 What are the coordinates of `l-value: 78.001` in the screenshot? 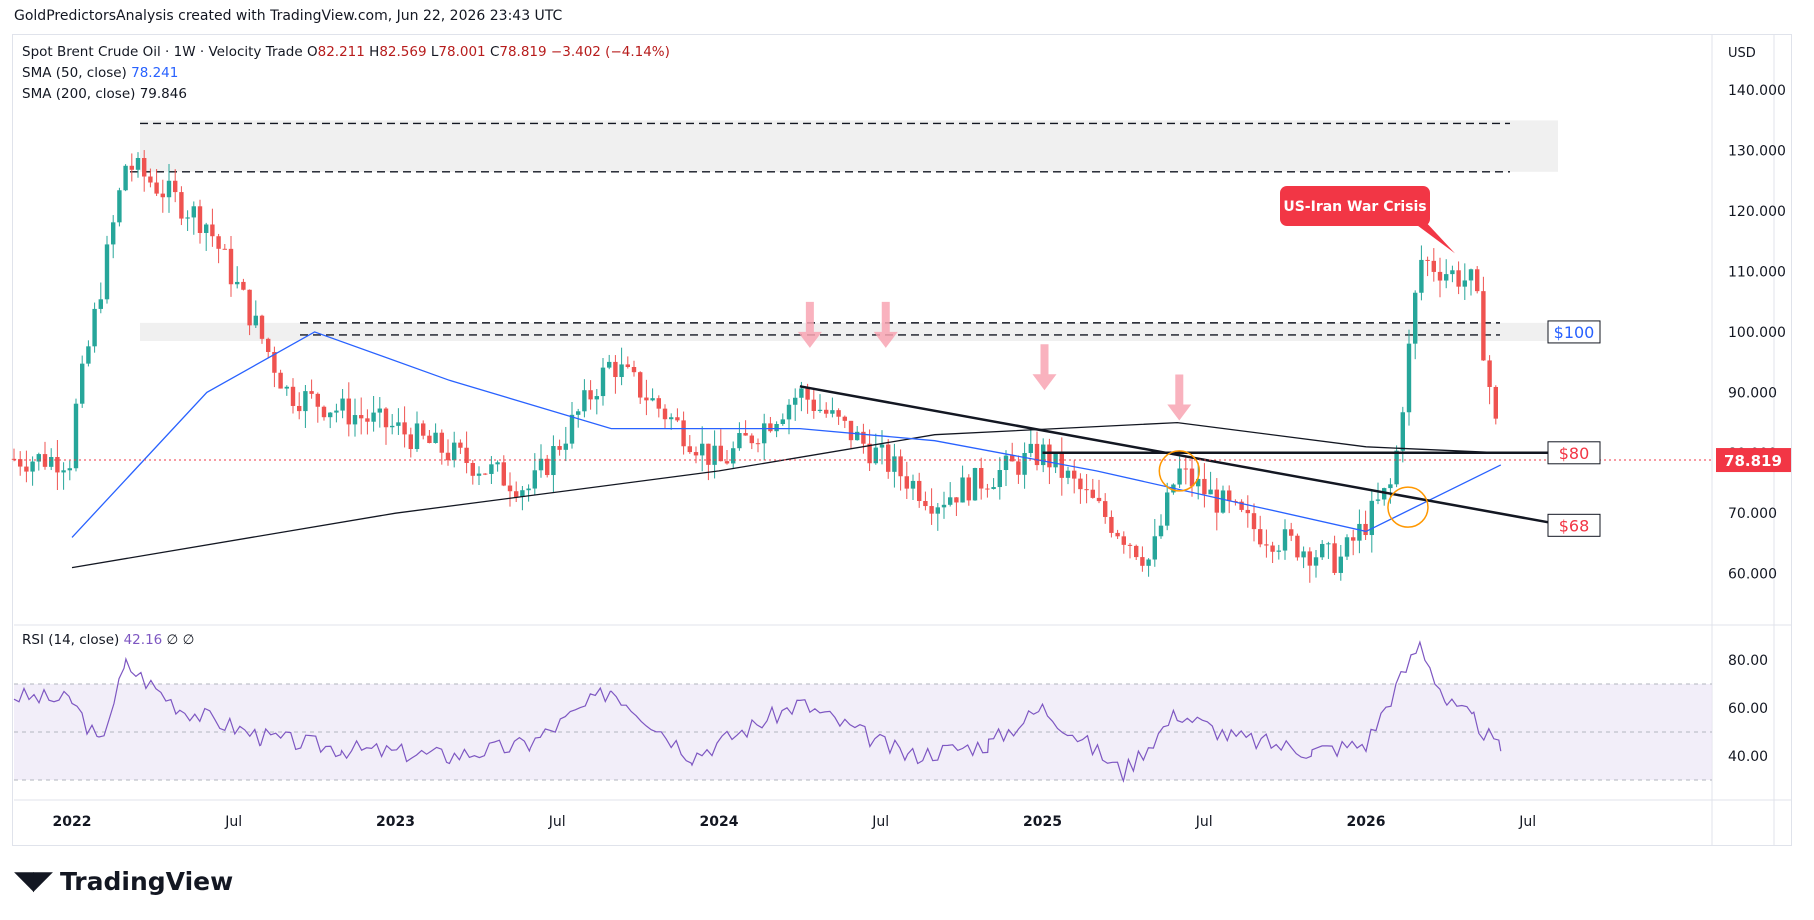 It's located at (462, 52).